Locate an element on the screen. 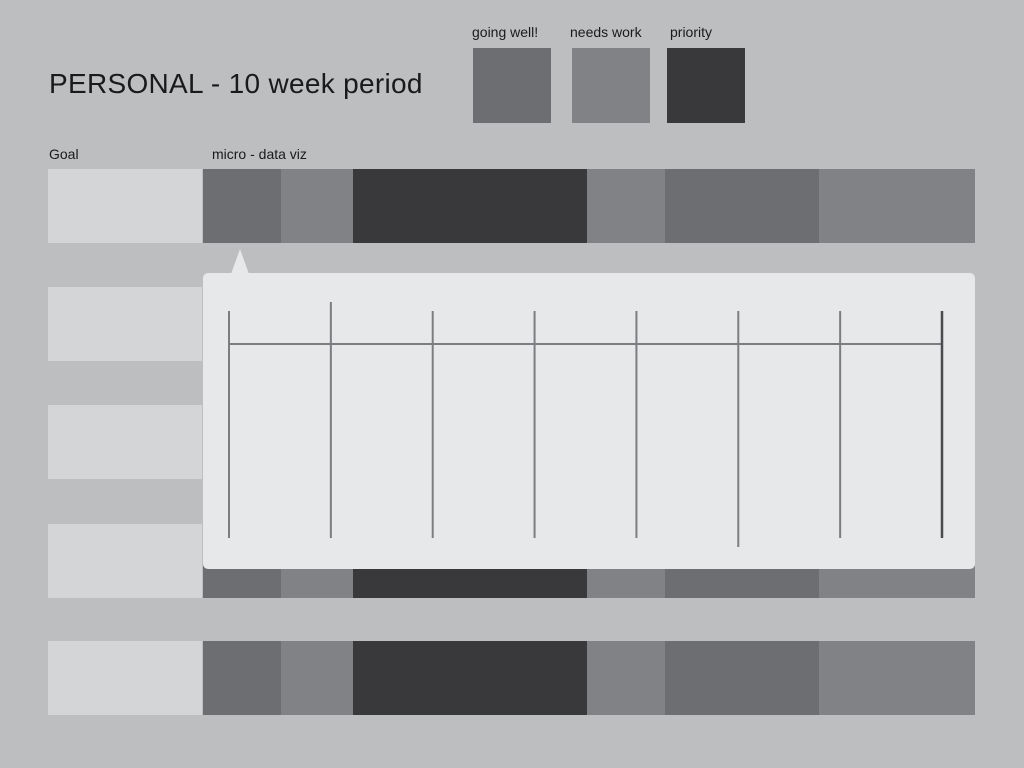 This screenshot has width=1024, height=768. legend-label: needs work is located at coordinates (606, 32).